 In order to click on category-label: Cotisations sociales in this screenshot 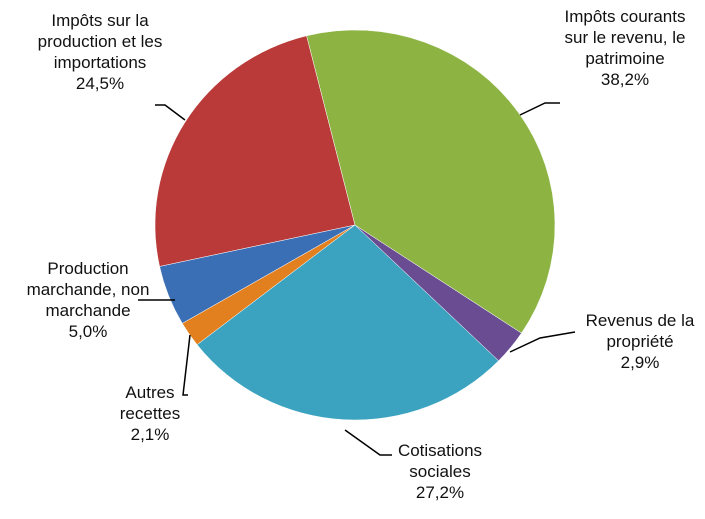, I will do `click(440, 461)`.